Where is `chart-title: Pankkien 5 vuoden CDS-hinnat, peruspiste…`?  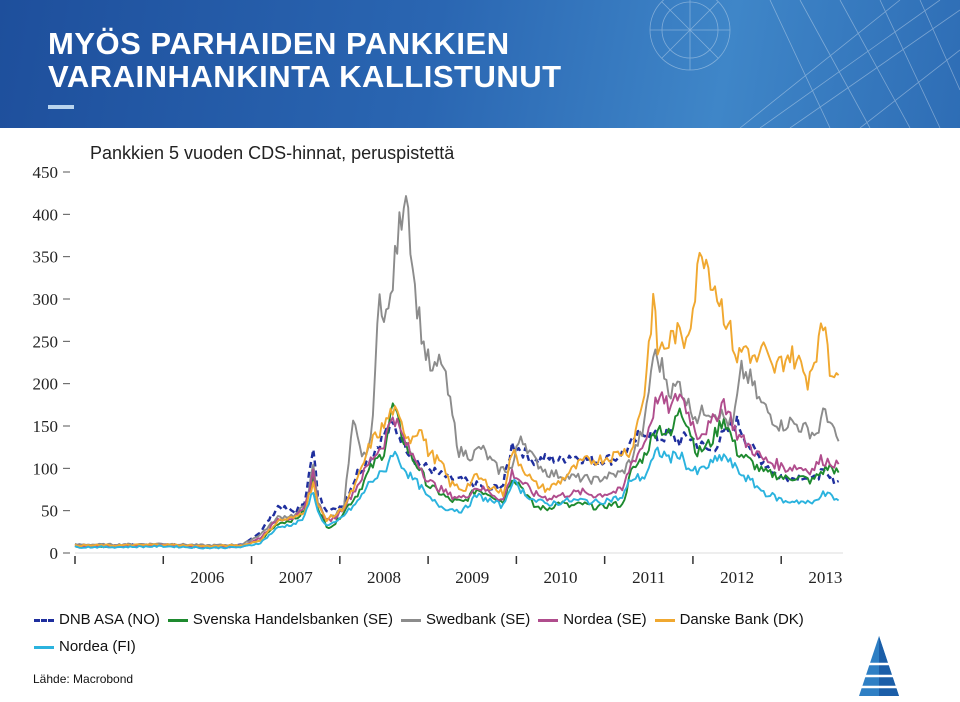 chart-title: Pankkien 5 vuoden CDS-hinnat, peruspiste… is located at coordinates (272, 153).